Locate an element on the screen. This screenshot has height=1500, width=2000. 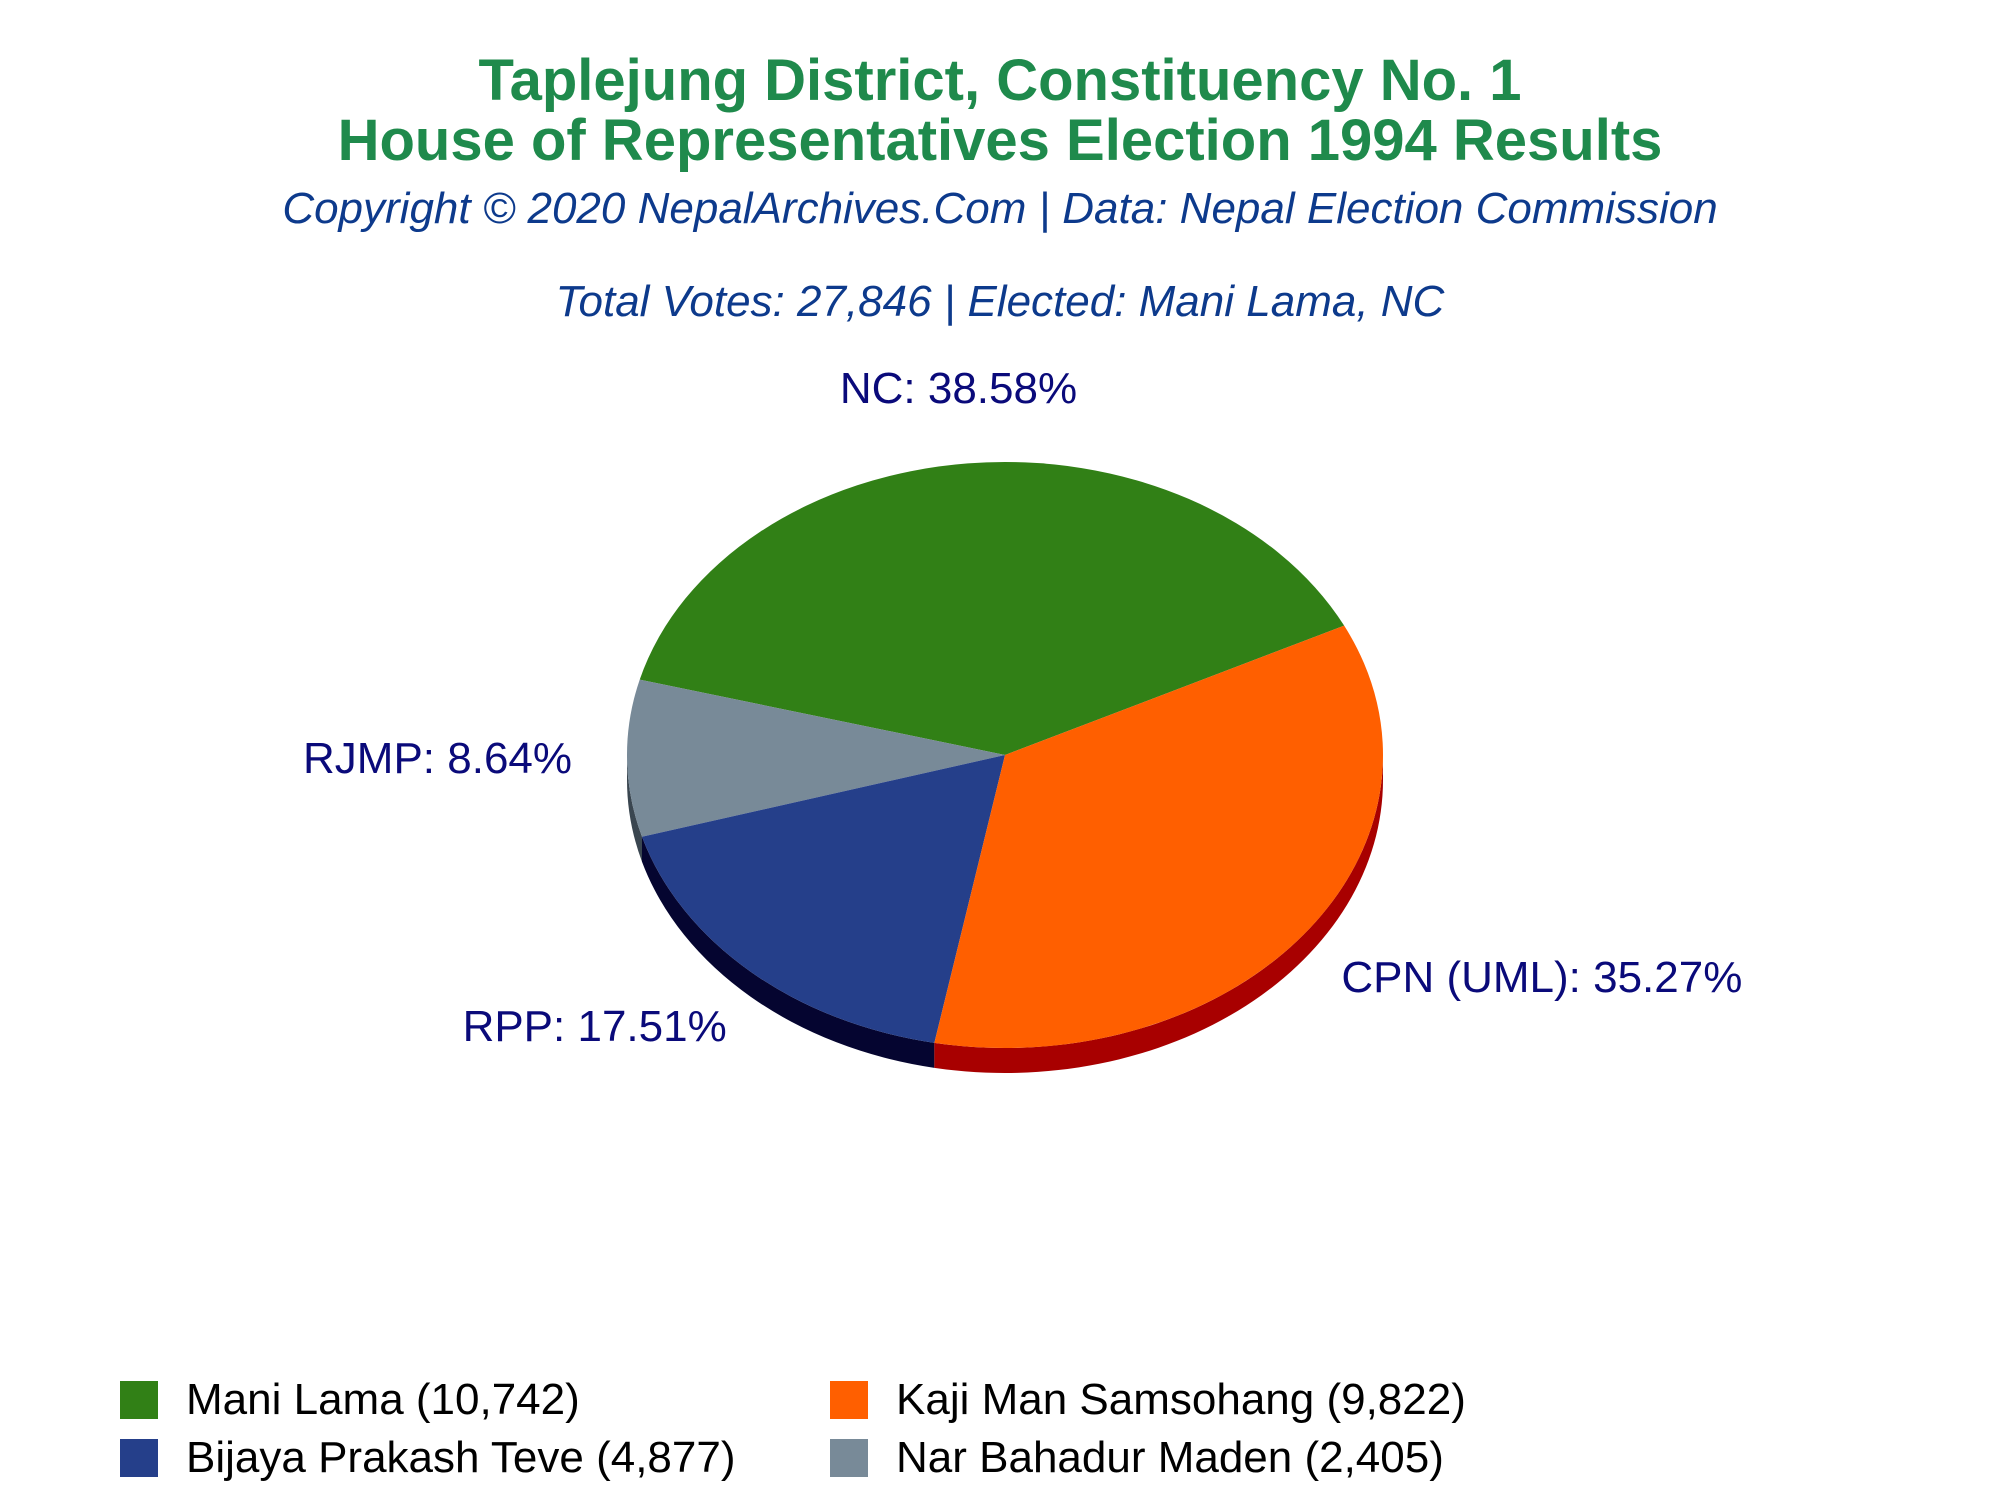
slice-label-cpn-uml: CPN (UML): 35.27% is located at coordinates (1541, 977).